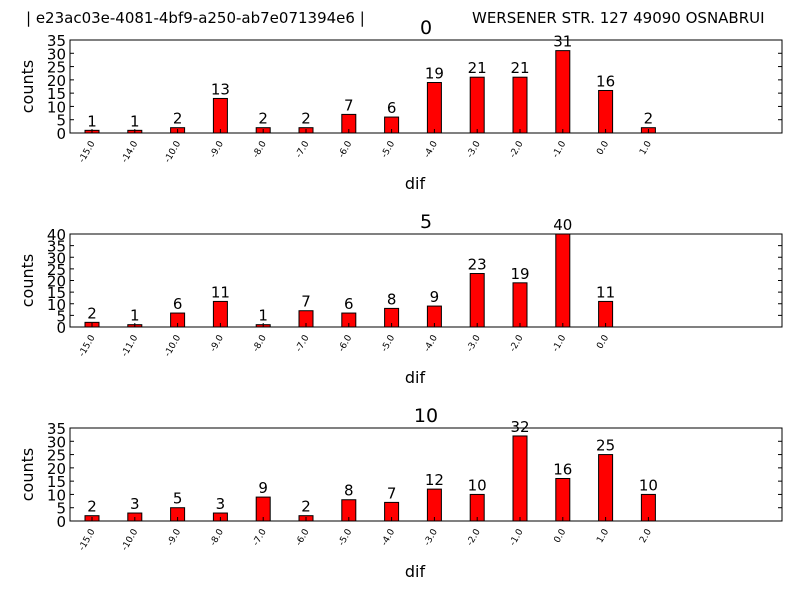  I want to click on x-tick-label: -14.0, so click(130, 151).